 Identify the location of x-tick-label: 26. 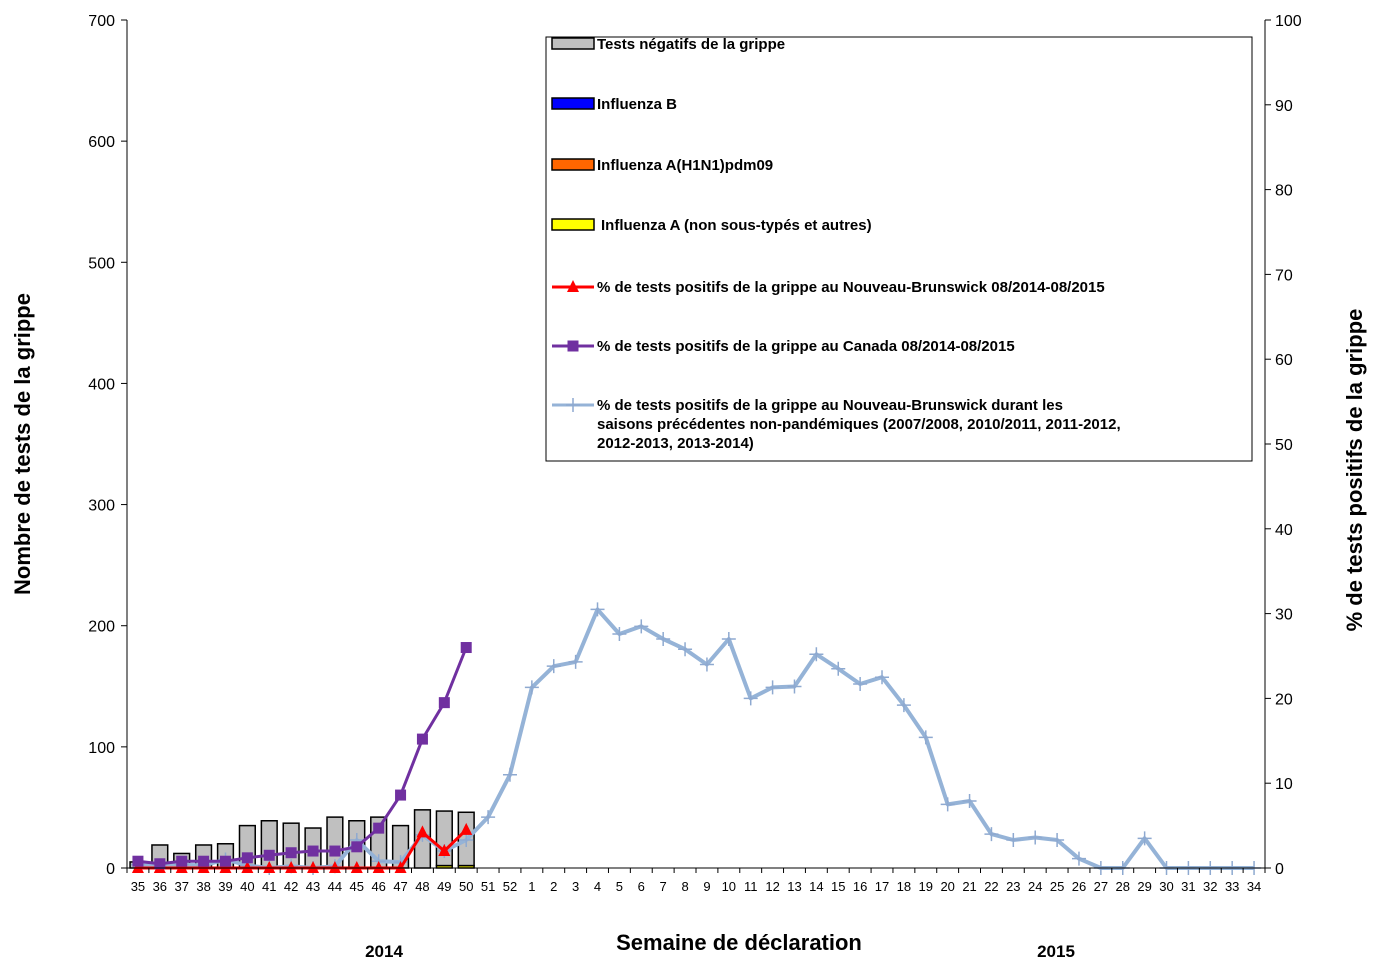
(1079, 886).